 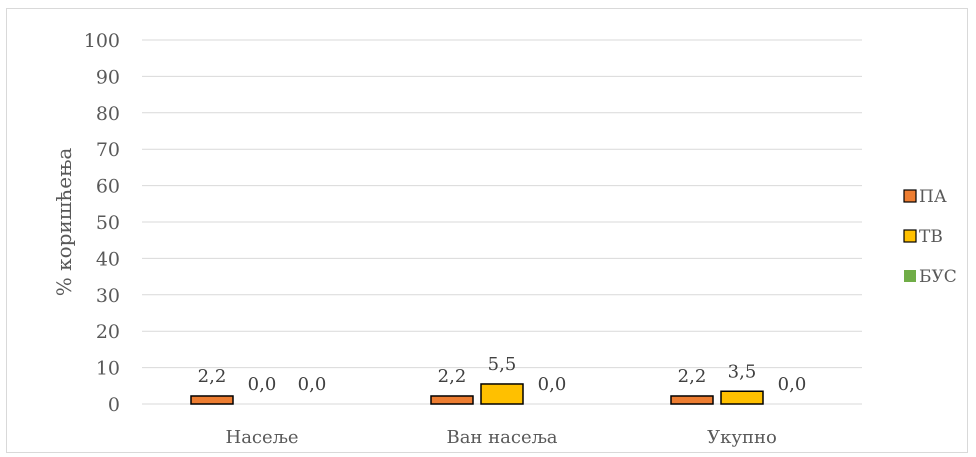 I want to click on y-tick-label: 70, so click(x=108, y=150).